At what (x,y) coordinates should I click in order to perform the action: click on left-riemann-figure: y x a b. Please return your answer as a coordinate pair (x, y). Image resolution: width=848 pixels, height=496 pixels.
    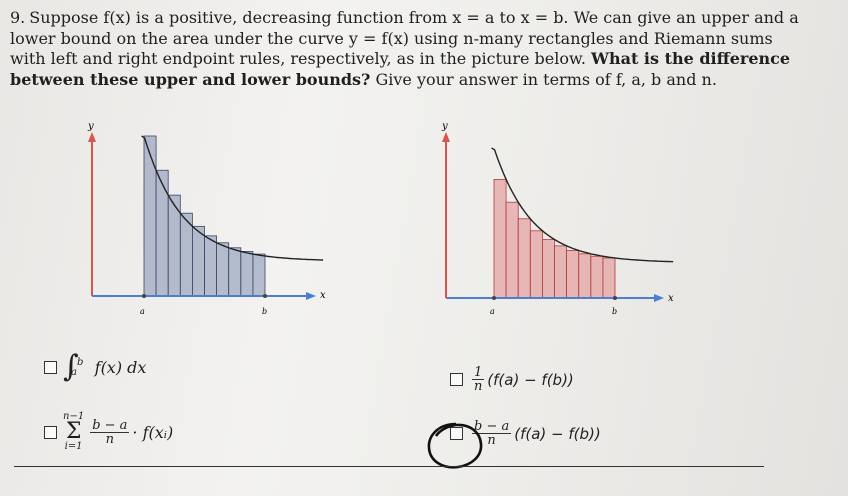
    Looking at the image, I should click on (206, 218).